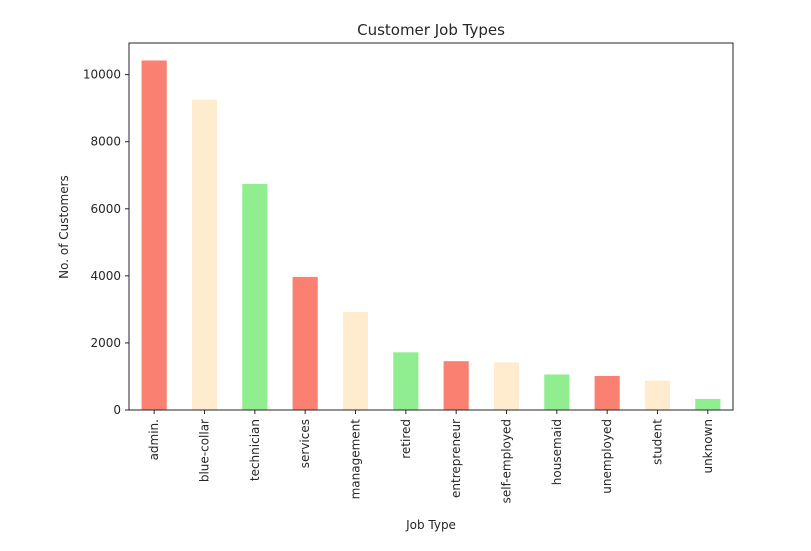 This screenshot has width=811, height=551. I want to click on y-tick-label: 10000, so click(102, 75).